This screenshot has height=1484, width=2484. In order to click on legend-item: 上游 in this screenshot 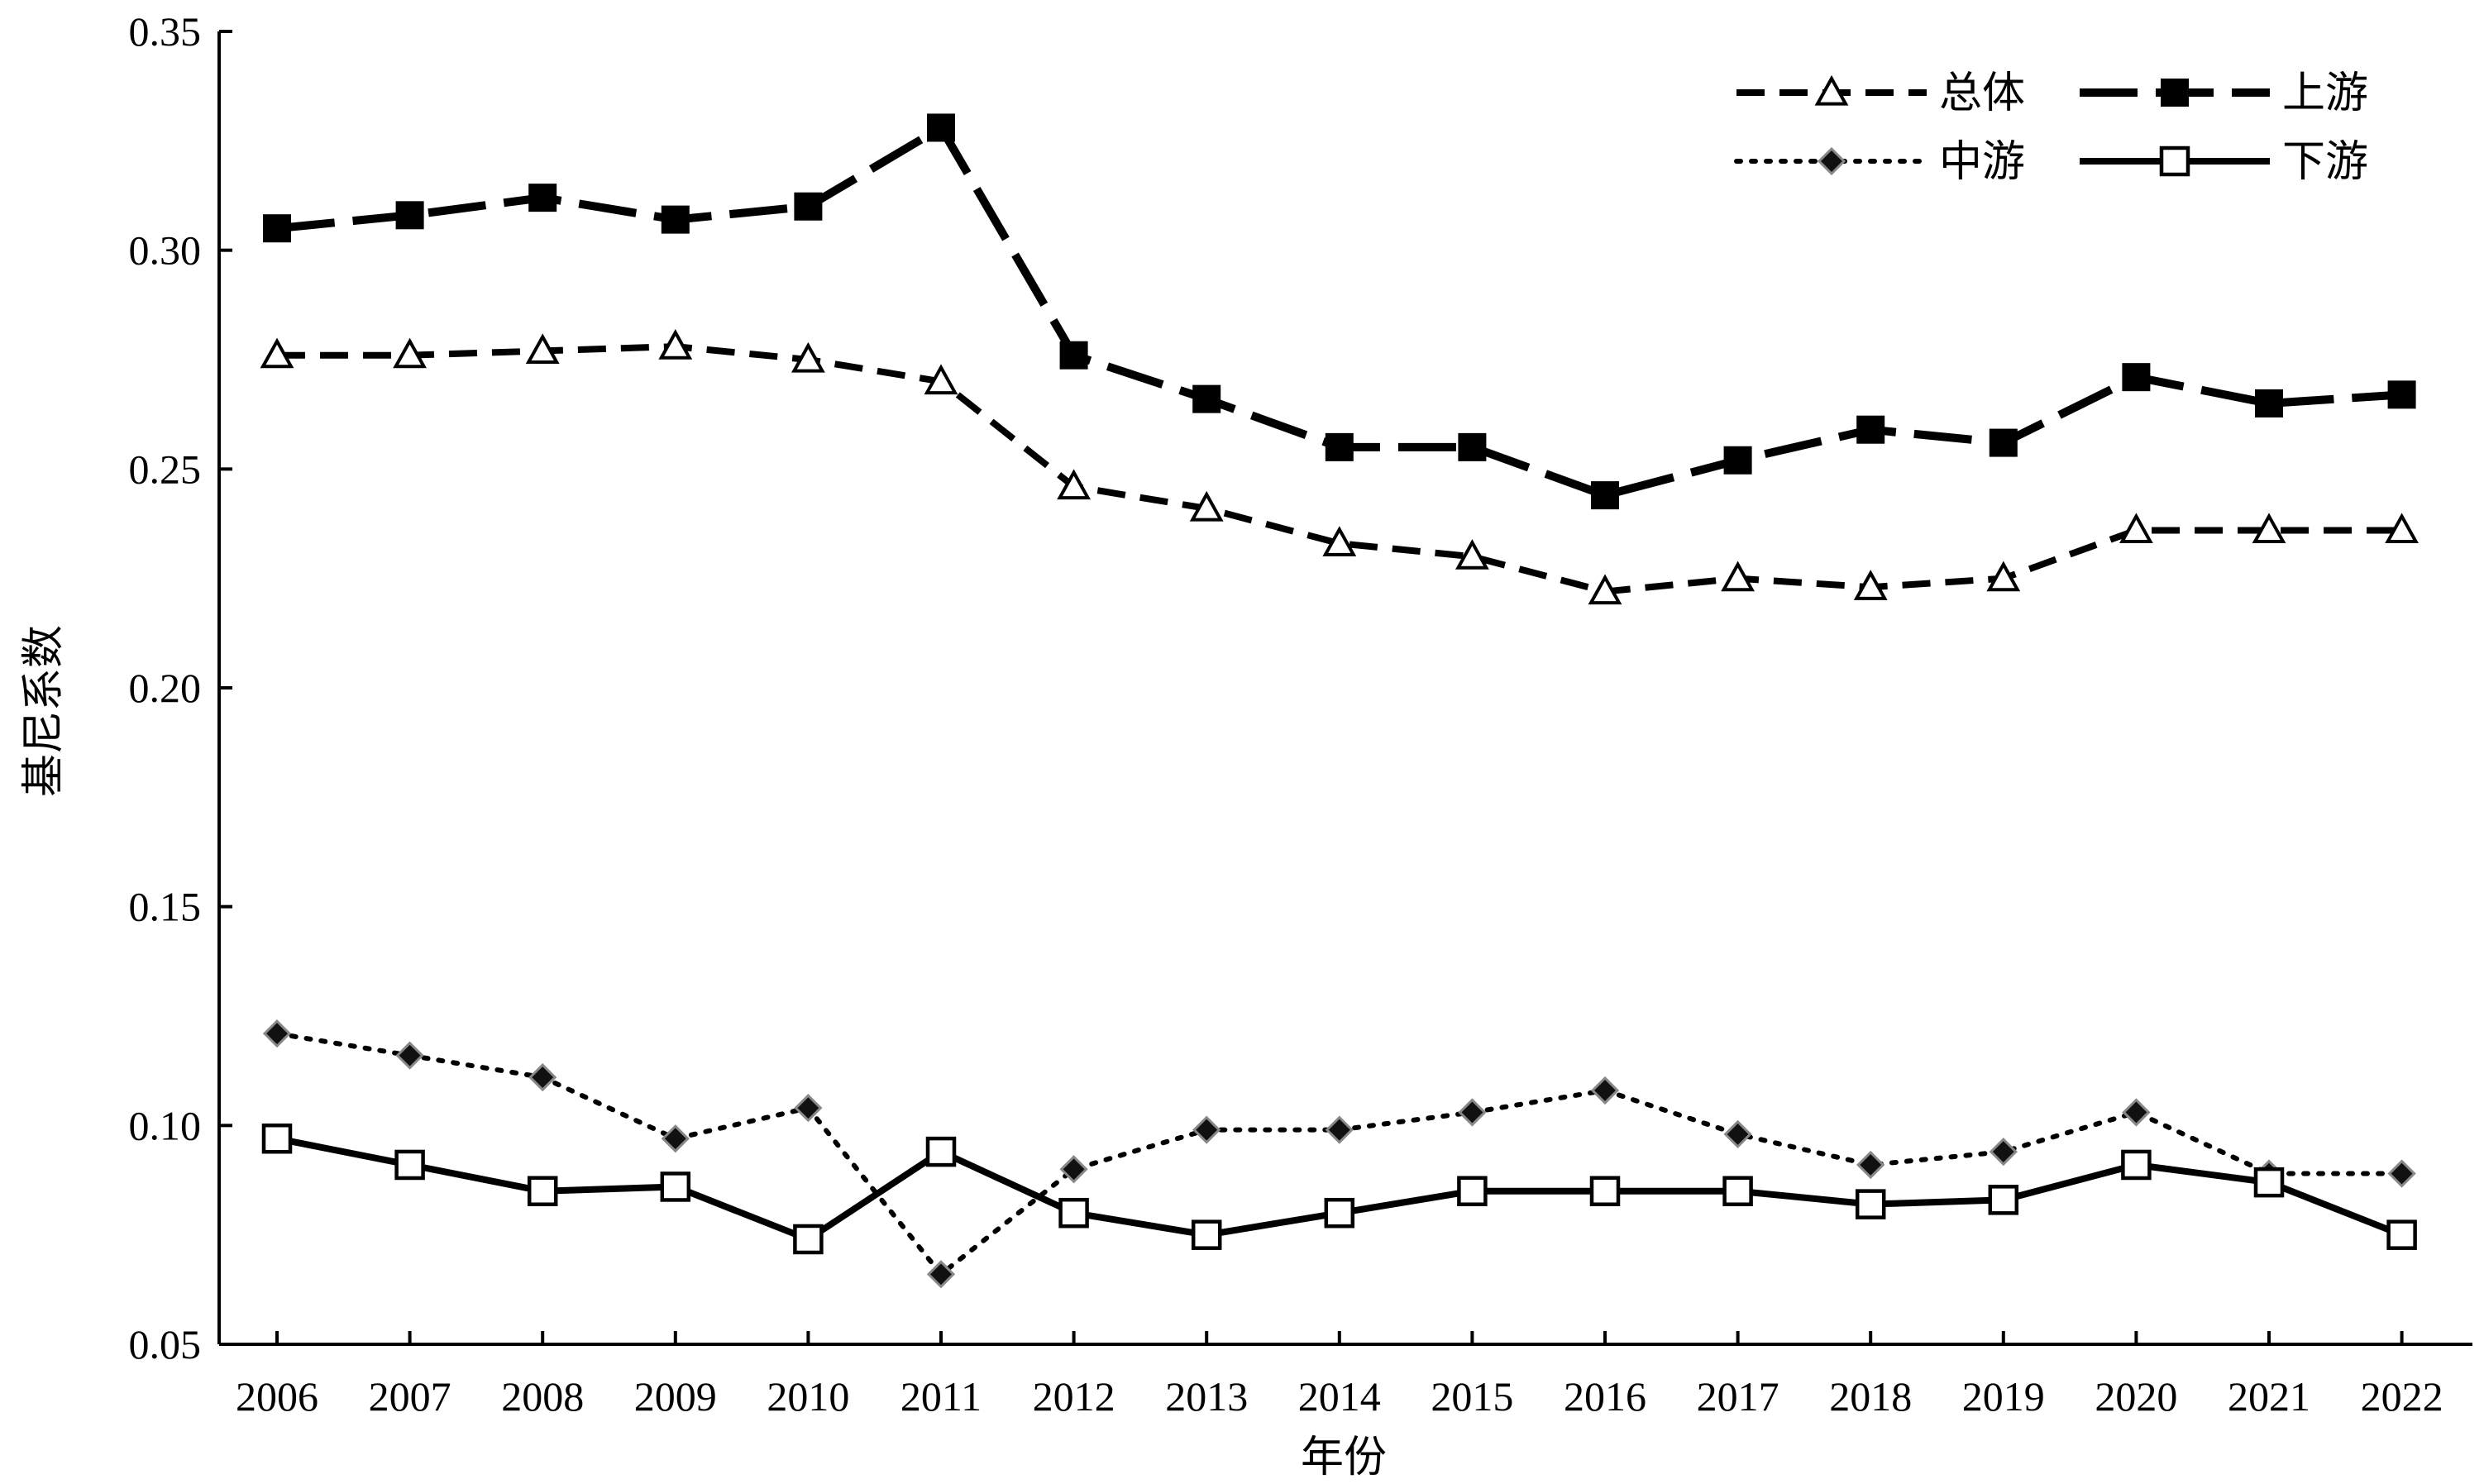, I will do `click(2224, 94)`.